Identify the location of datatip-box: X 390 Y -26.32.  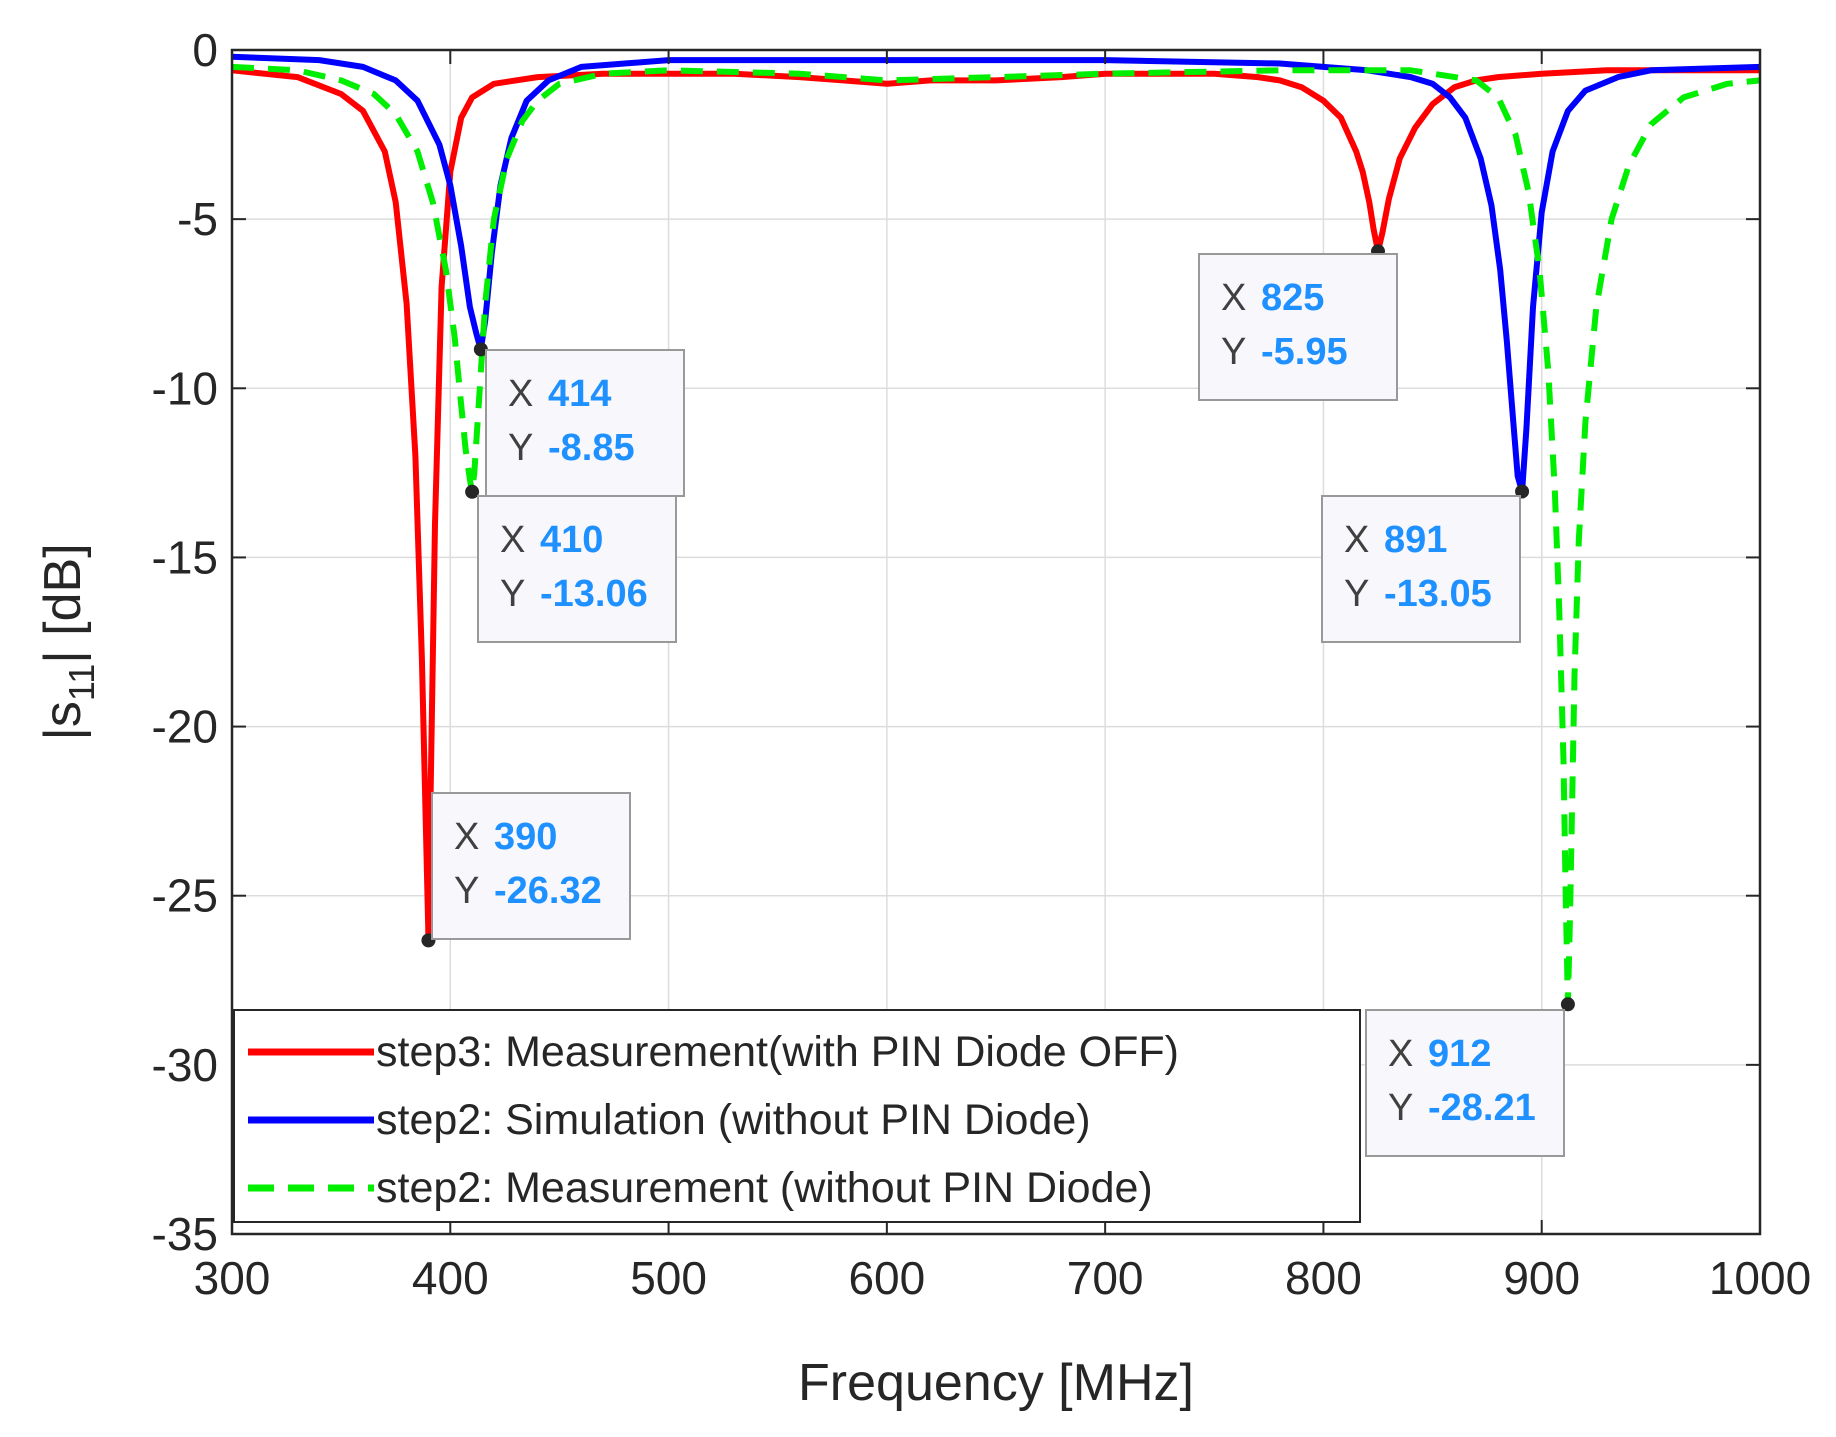
(531, 866).